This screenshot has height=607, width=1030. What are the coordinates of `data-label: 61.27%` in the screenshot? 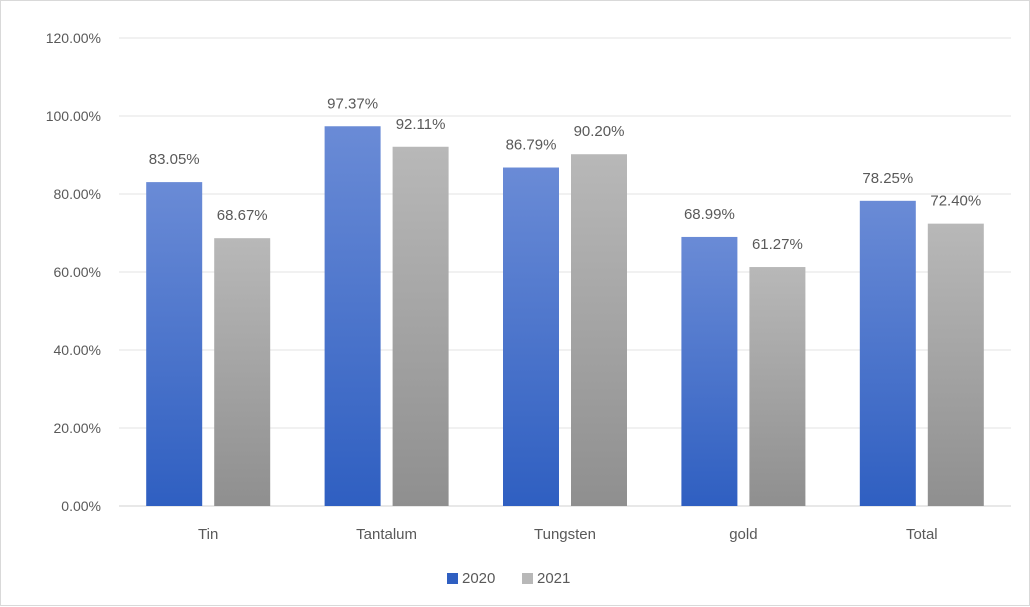 It's located at (777, 244).